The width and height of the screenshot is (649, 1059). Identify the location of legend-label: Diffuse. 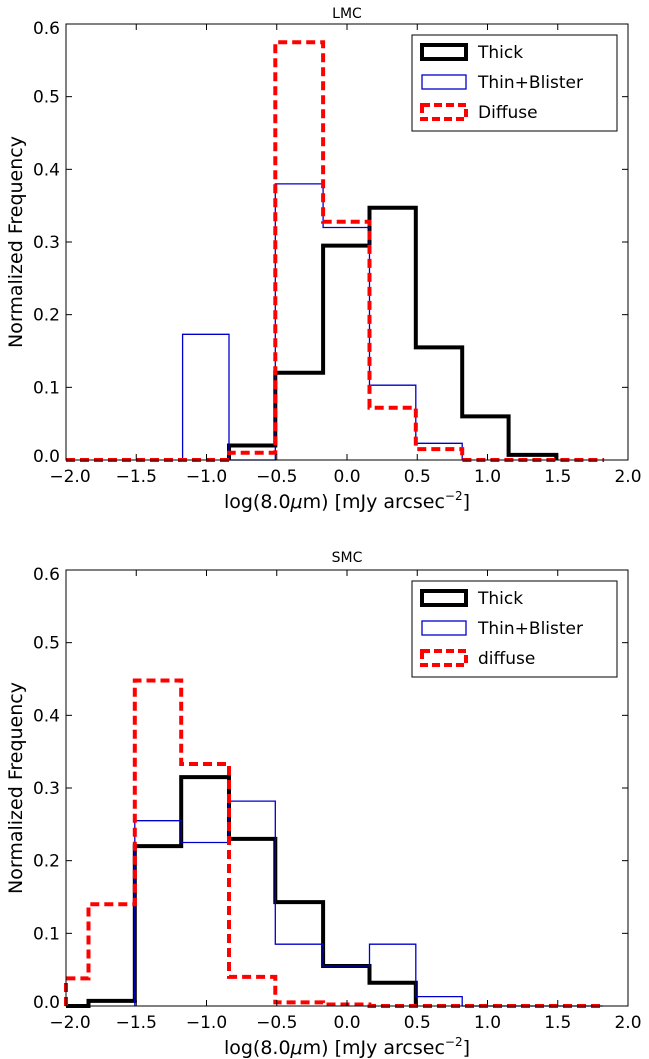
(508, 113).